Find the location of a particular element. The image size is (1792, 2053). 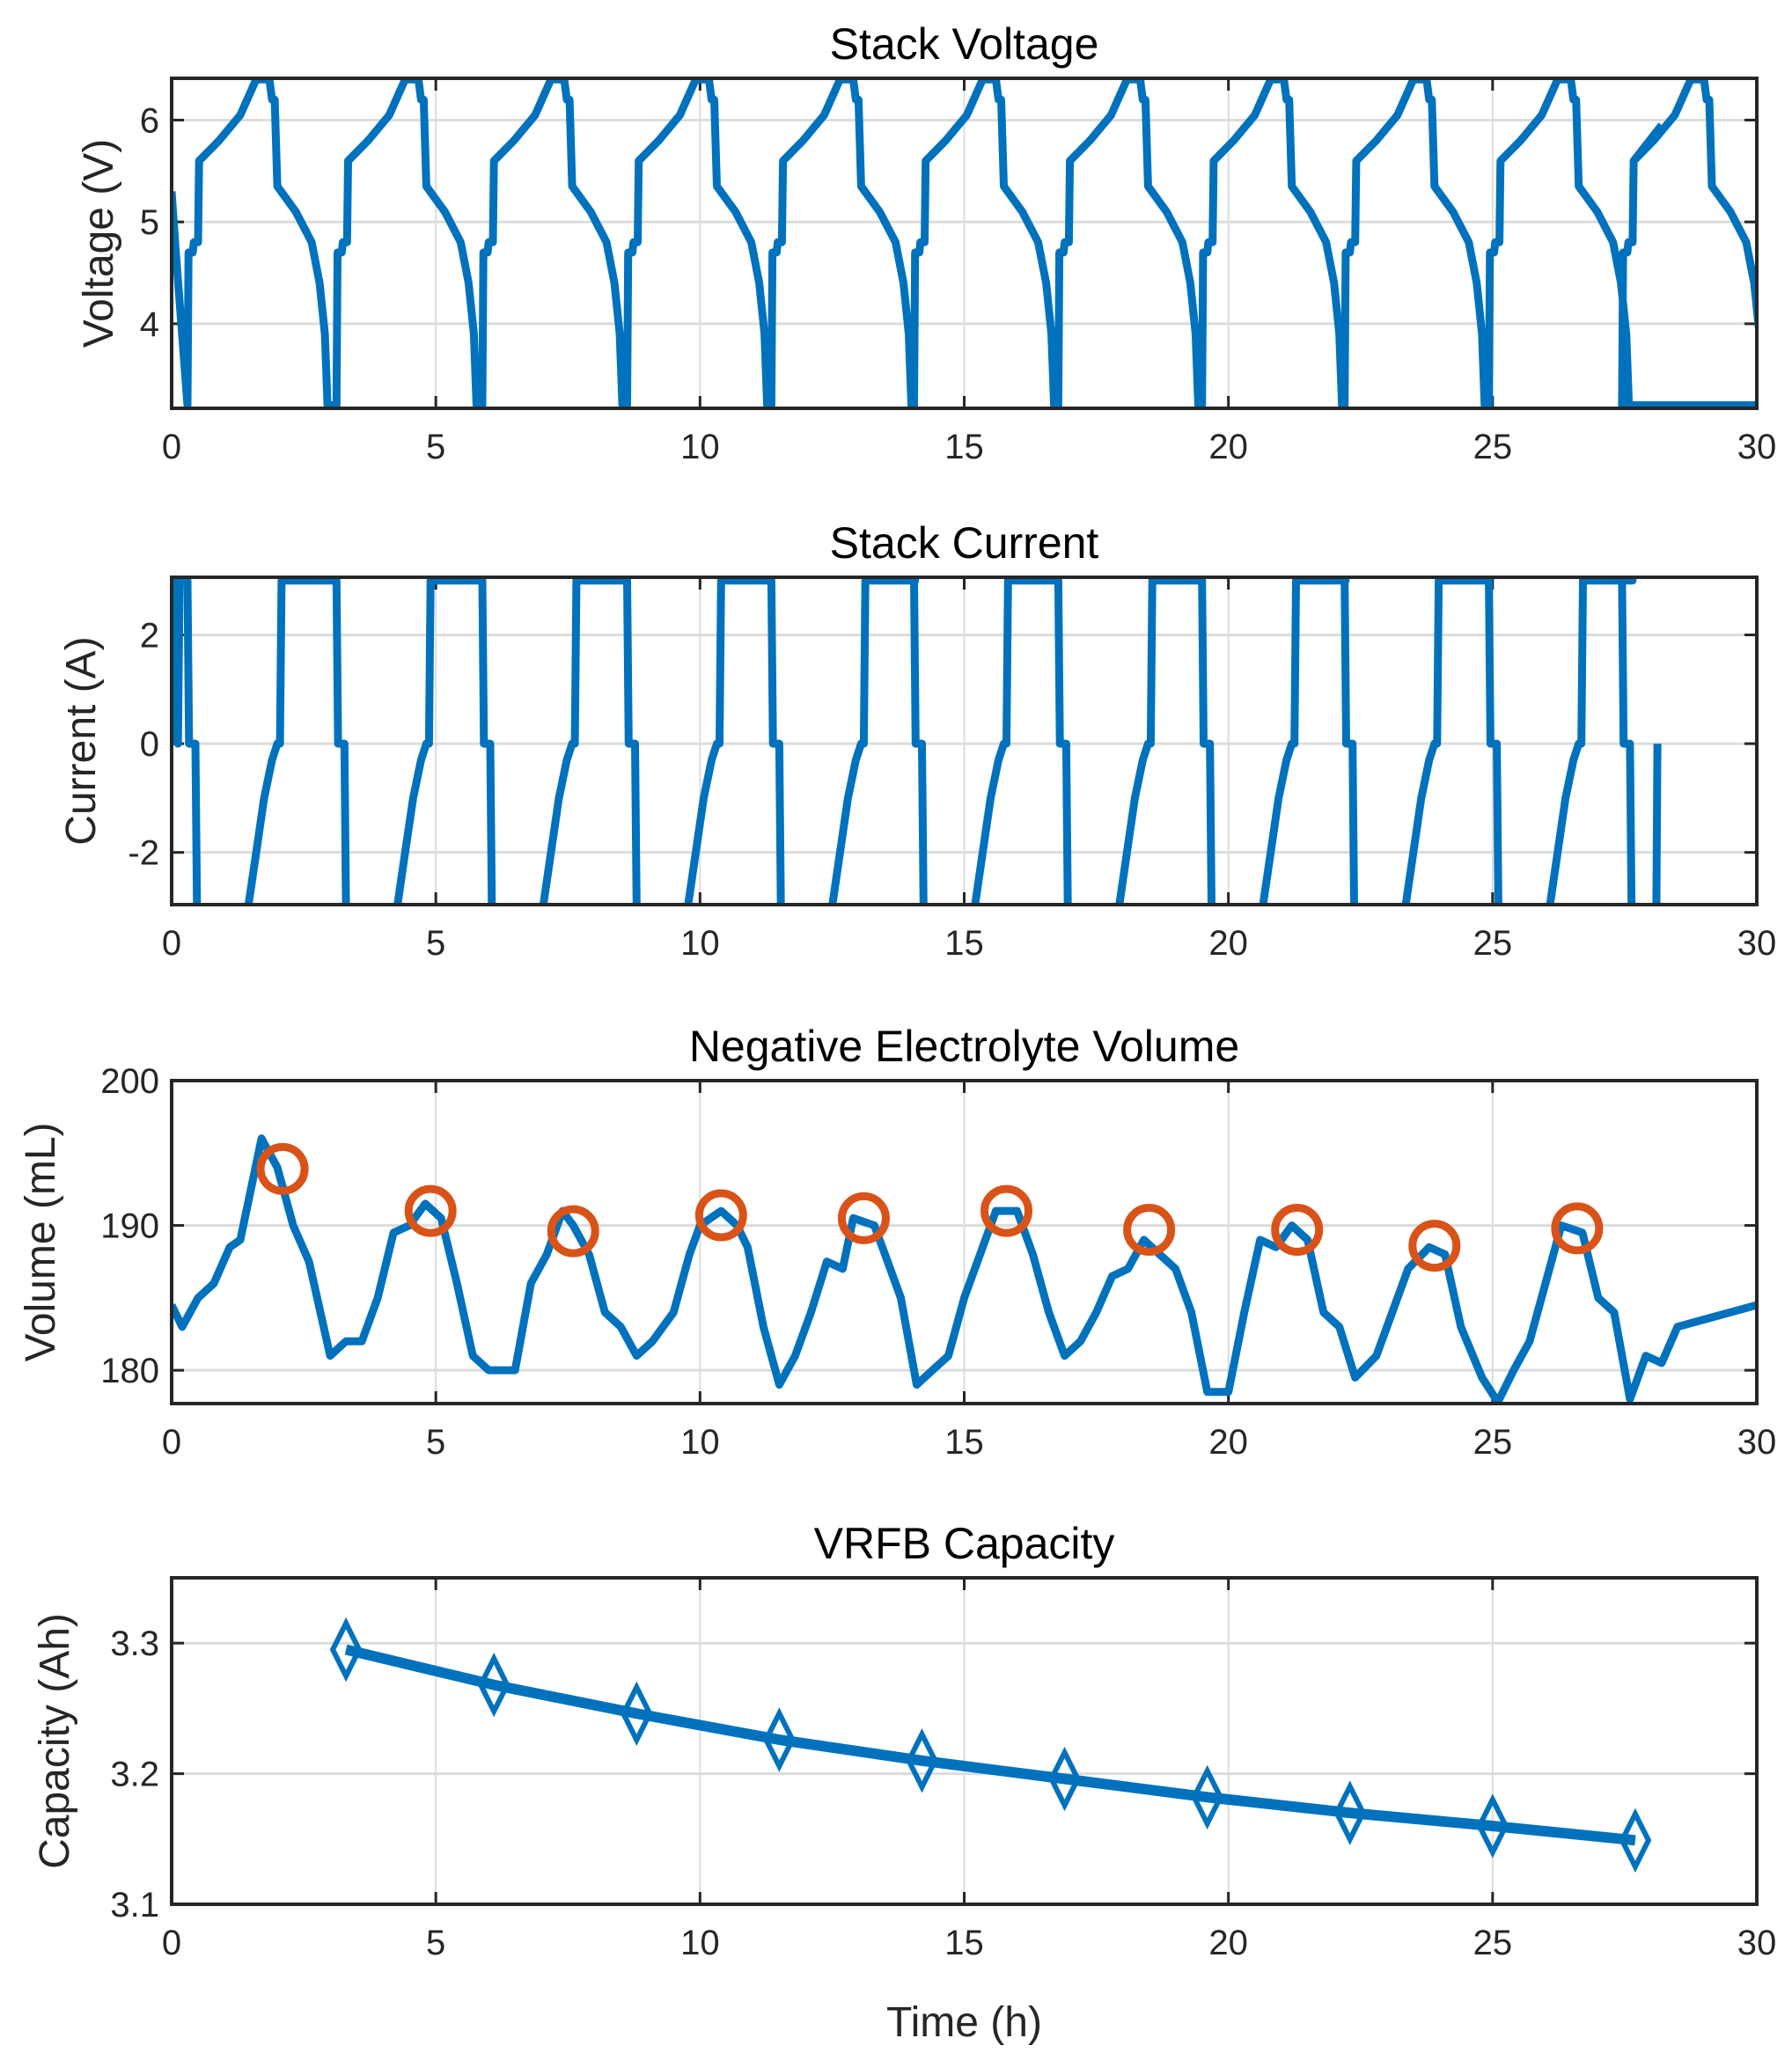

series-line-current is located at coordinates (917, 741).